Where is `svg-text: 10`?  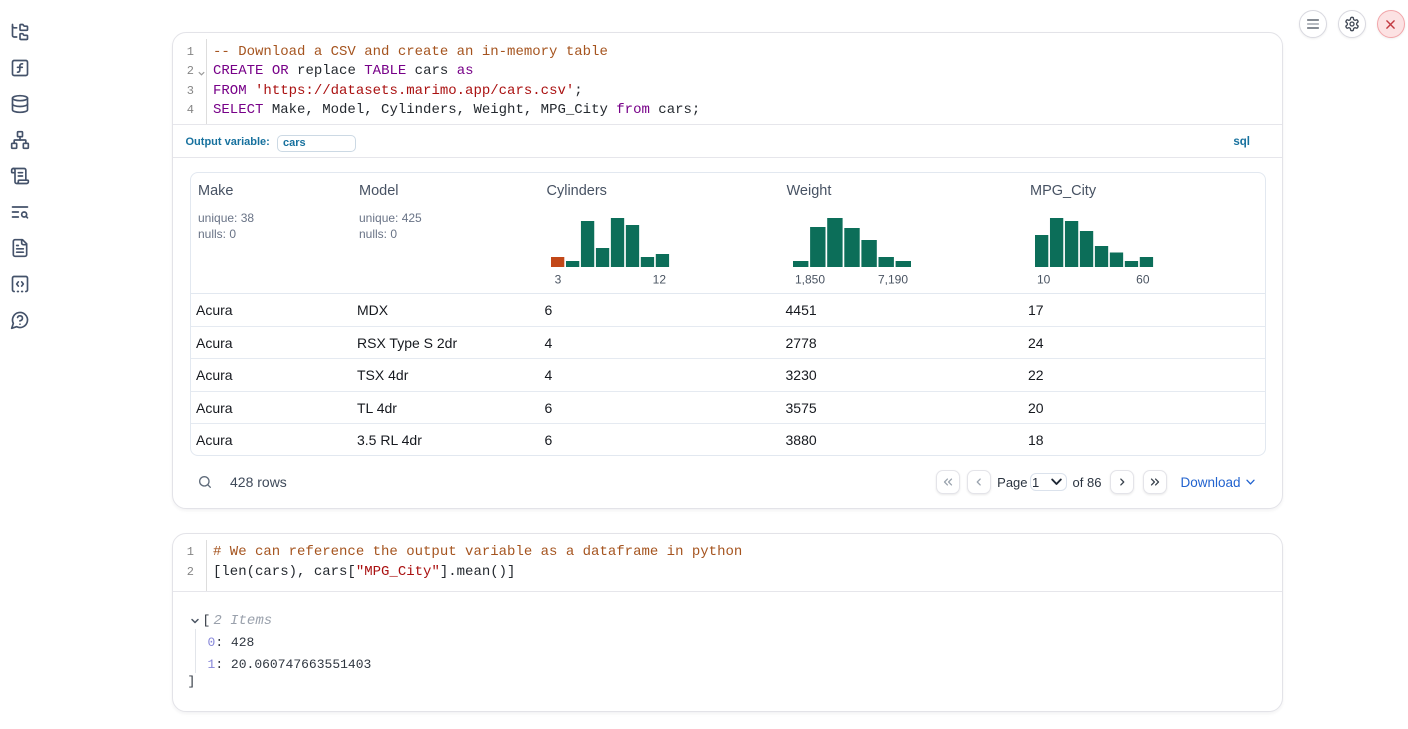
svg-text: 10 is located at coordinates (1044, 280).